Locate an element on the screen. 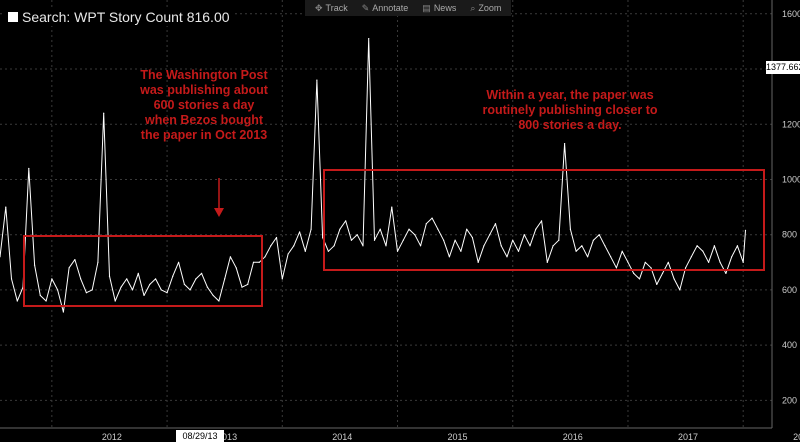  legend-swatch is located at coordinates (13, 17).